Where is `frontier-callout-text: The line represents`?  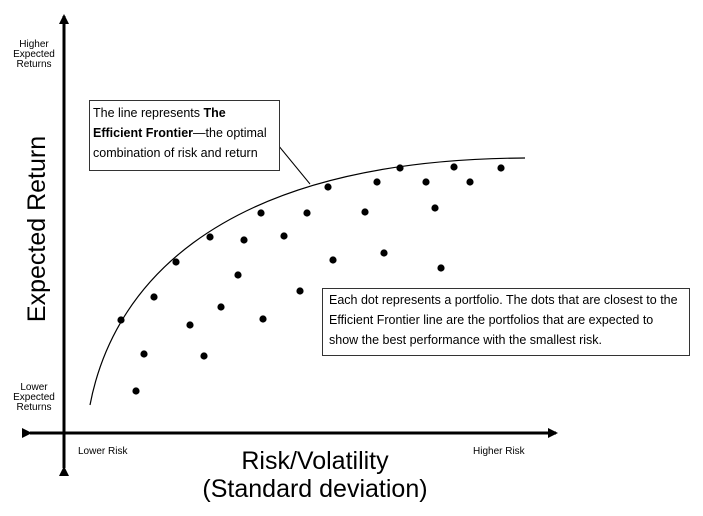 frontier-callout-text: The line represents is located at coordinates (148, 113).